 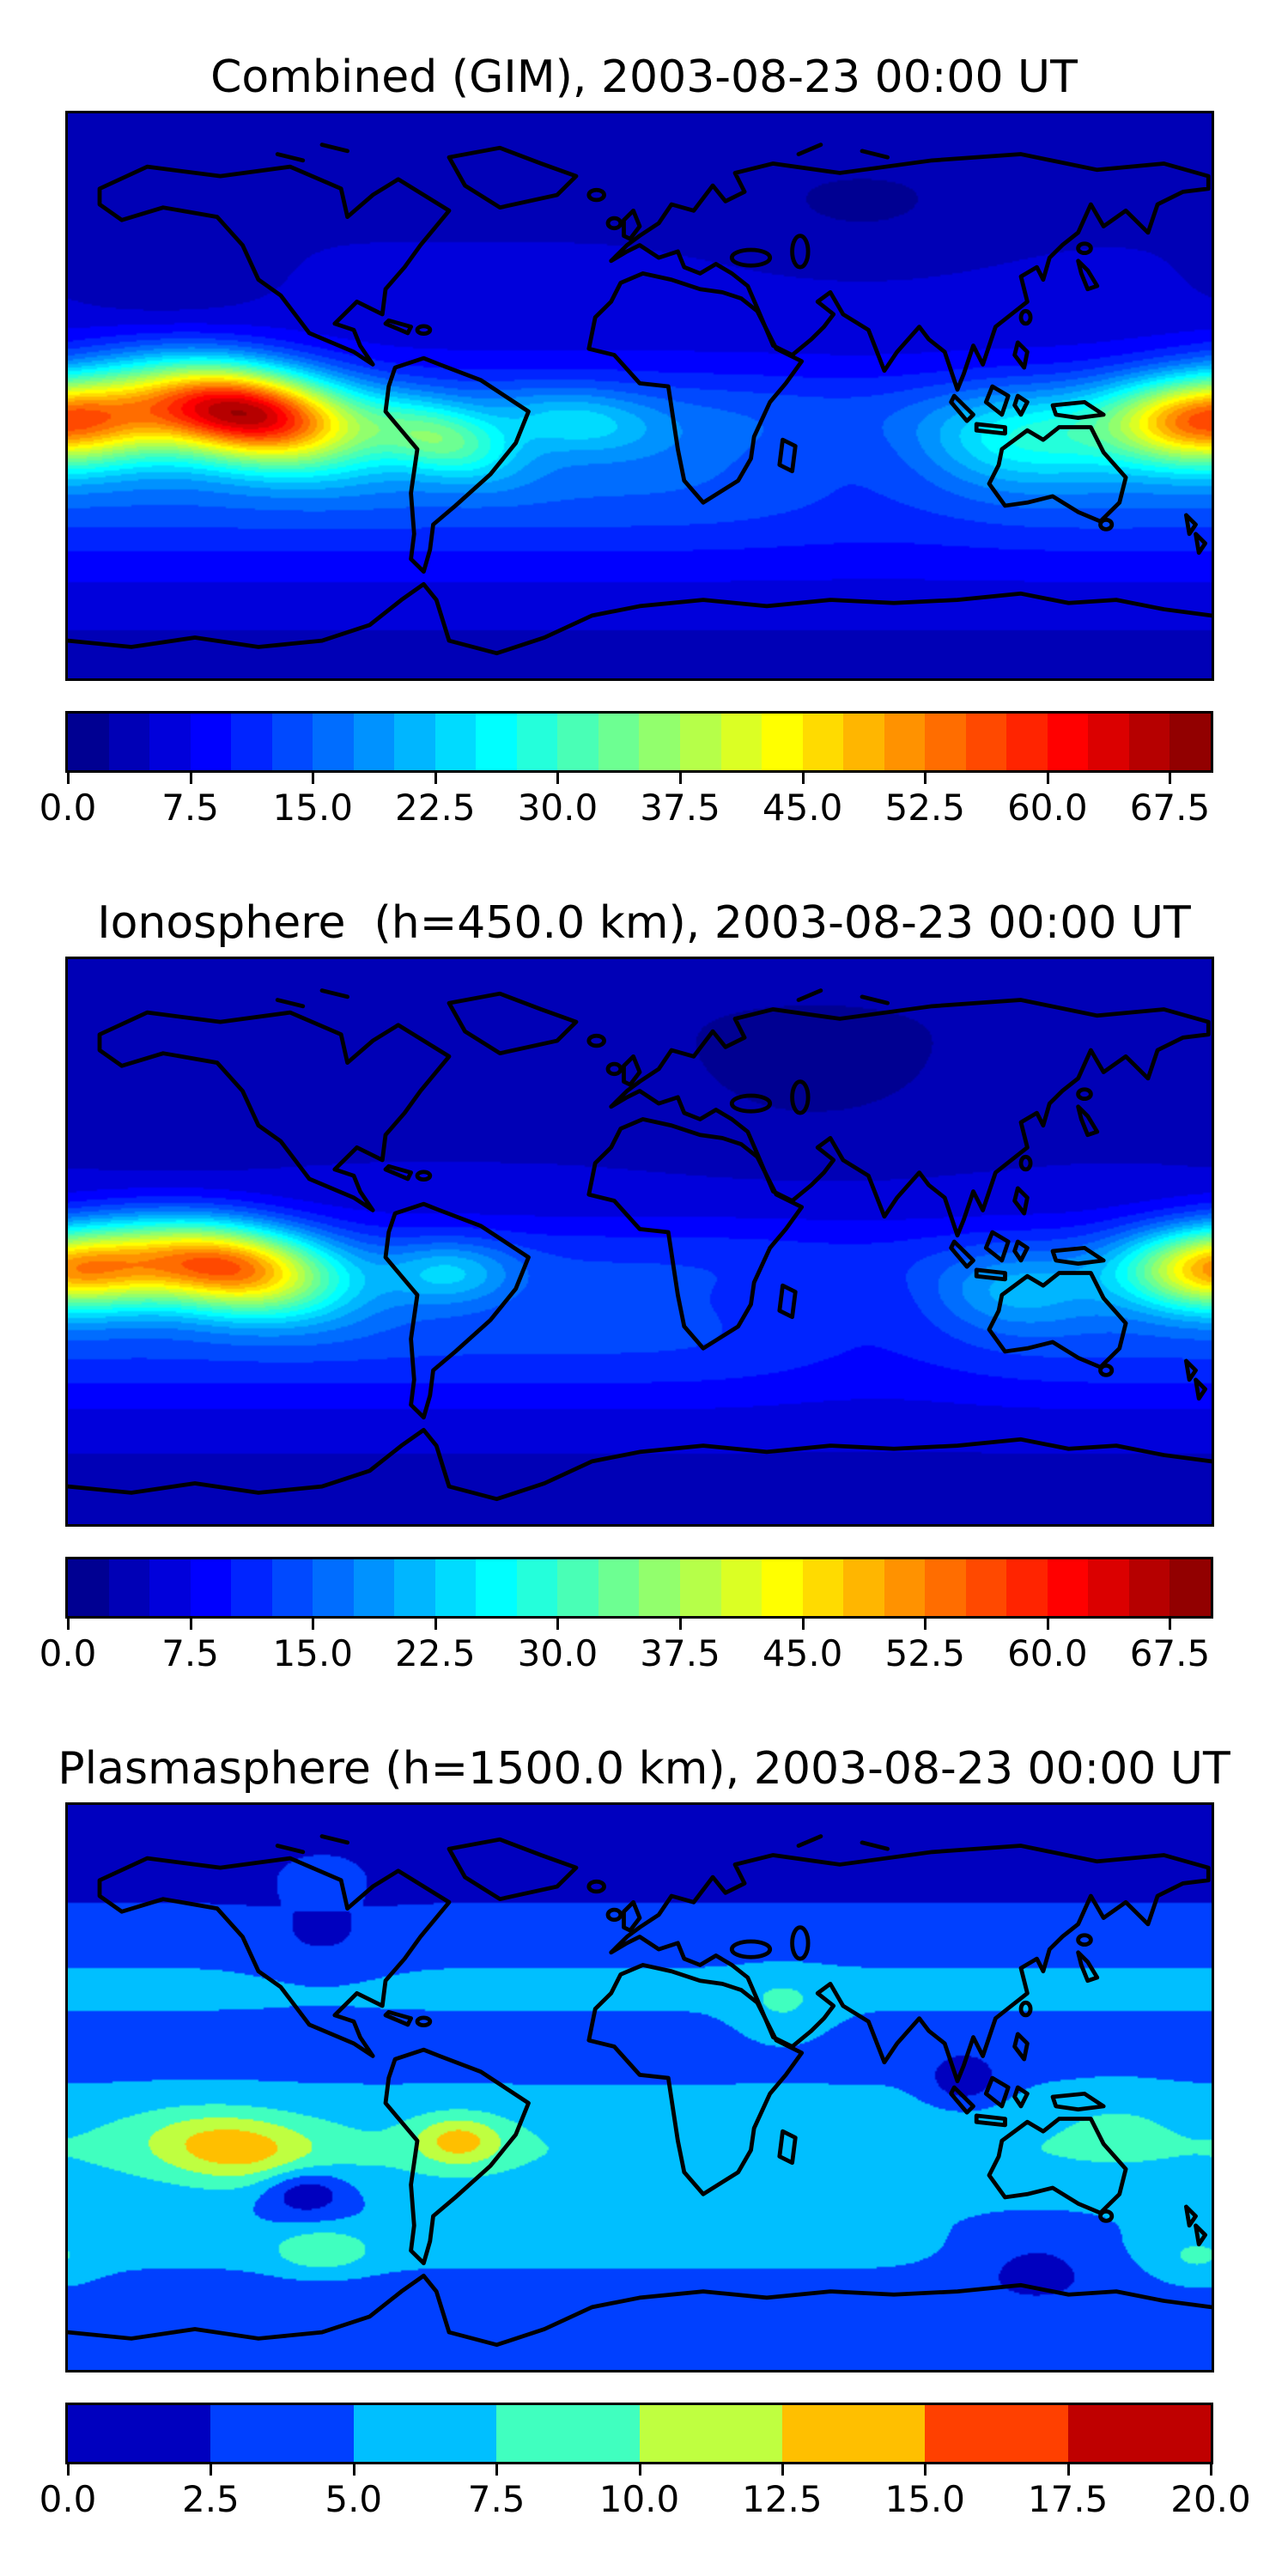 What do you see at coordinates (1210, 2499) in the screenshot?
I see `colorbar-tick-label: 20.0` at bounding box center [1210, 2499].